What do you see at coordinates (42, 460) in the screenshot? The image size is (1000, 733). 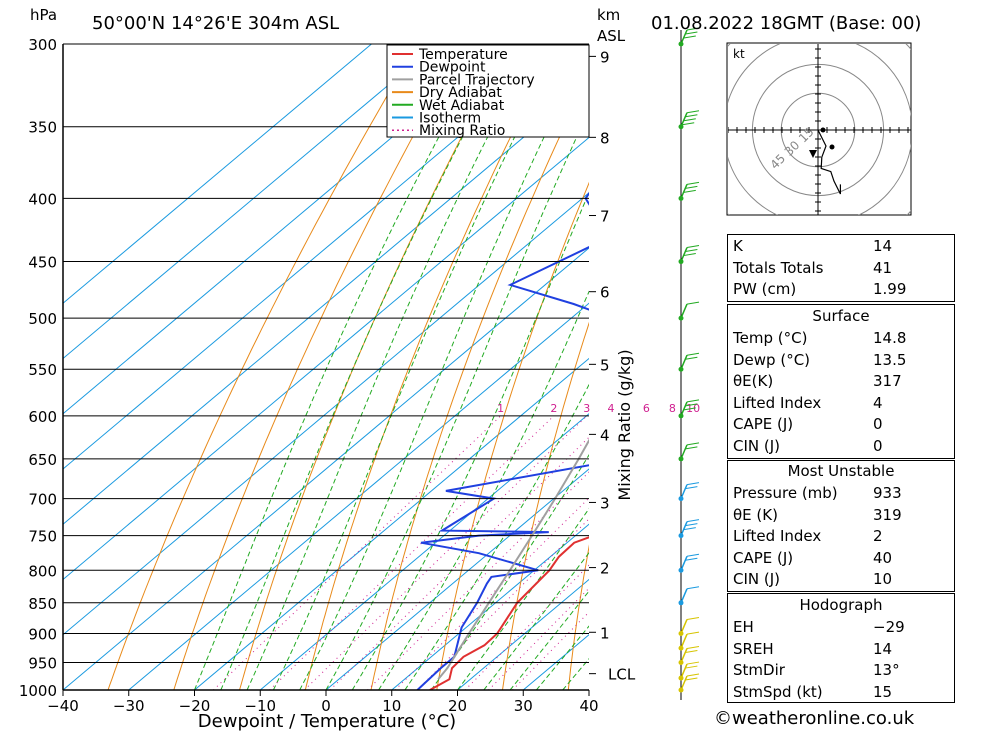 I see `pressure-tick-label: 650` at bounding box center [42, 460].